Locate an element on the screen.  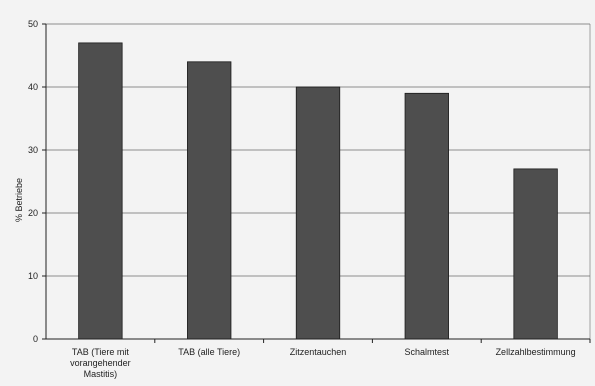
x-tick-label: TAB (Tiere mit vorangehender Mastitis) is located at coordinates (100, 363).